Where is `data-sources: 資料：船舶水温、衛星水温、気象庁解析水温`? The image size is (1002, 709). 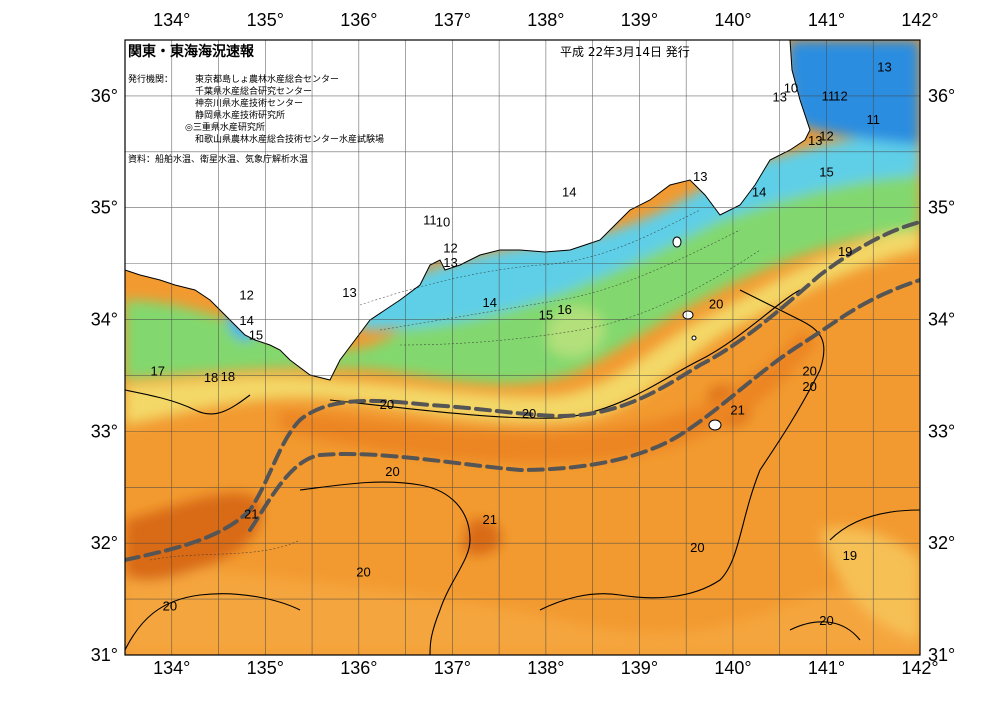 data-sources: 資料：船舶水温、衛星水温、気象庁解析水温 is located at coordinates (218, 159).